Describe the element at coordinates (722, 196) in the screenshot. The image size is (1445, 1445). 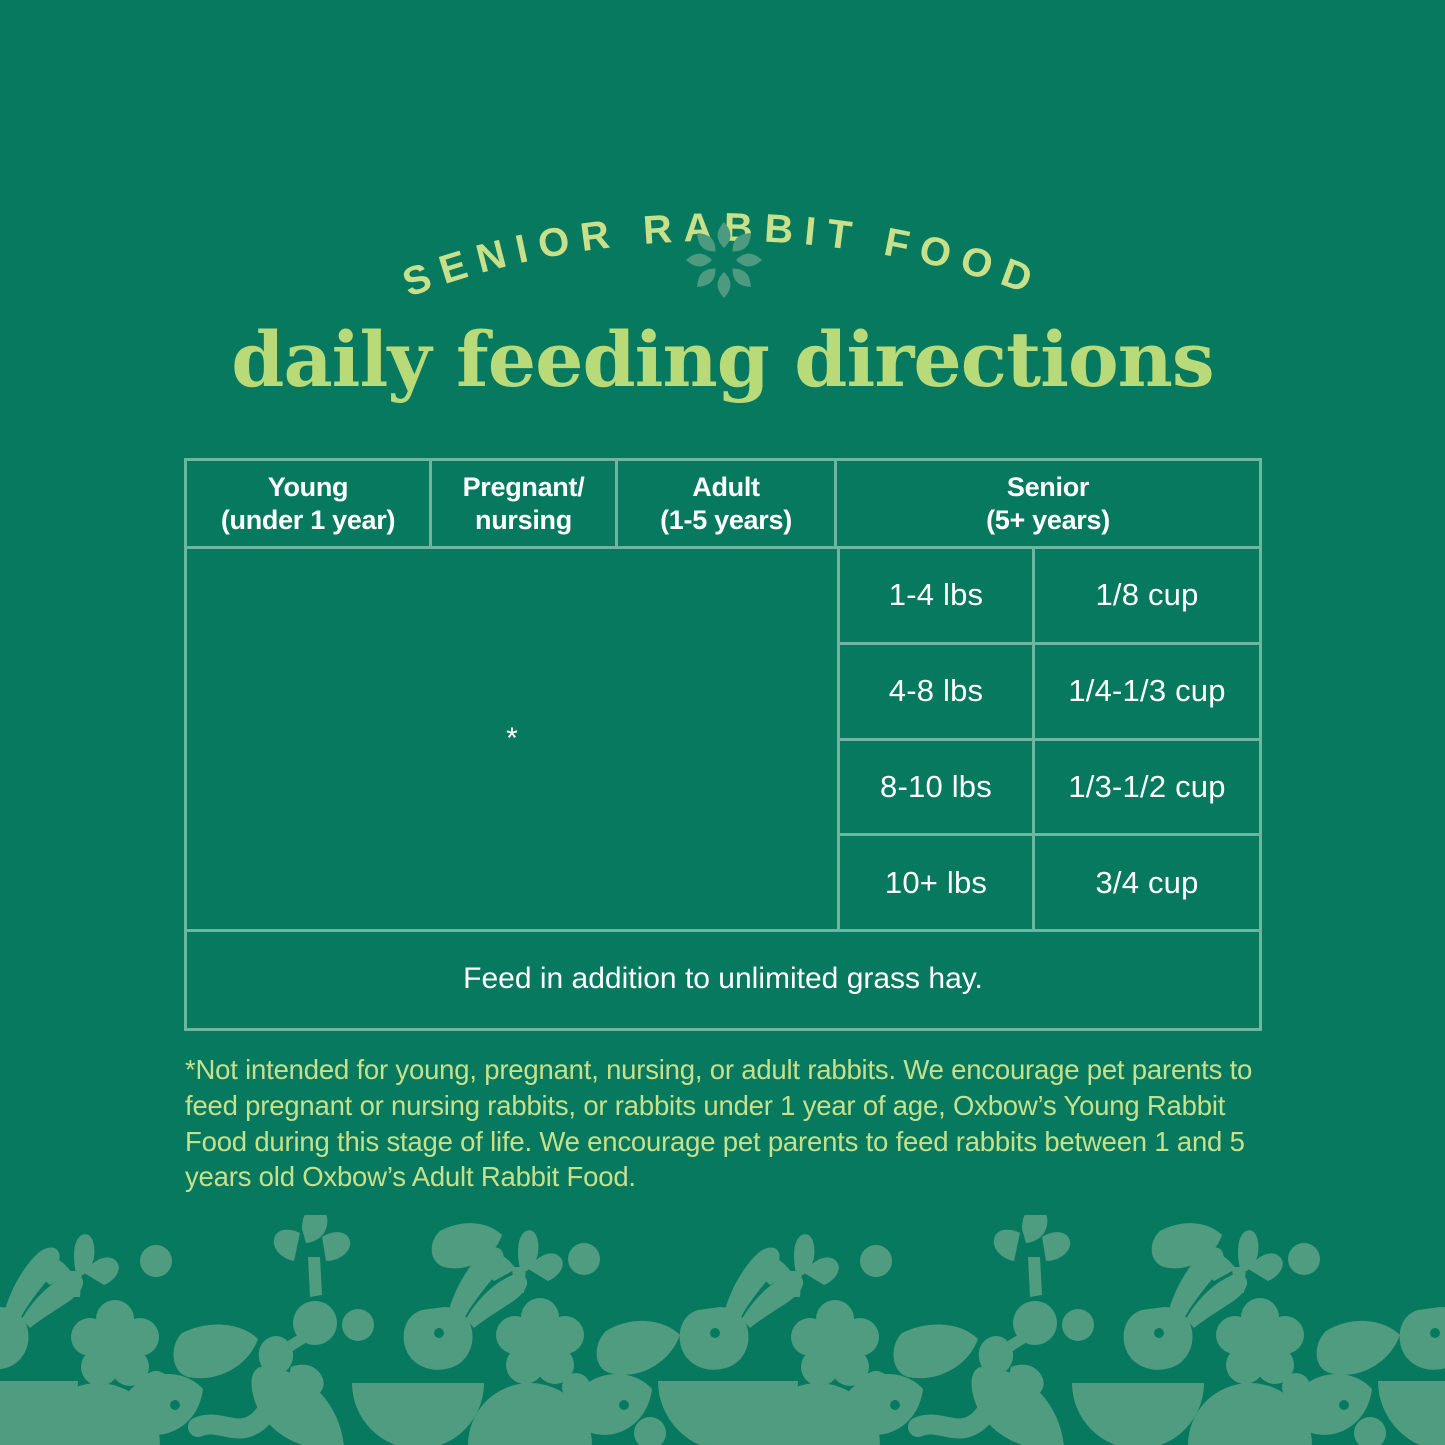
I see `arc-header: SENIOR RABBIT FOOD` at that location.